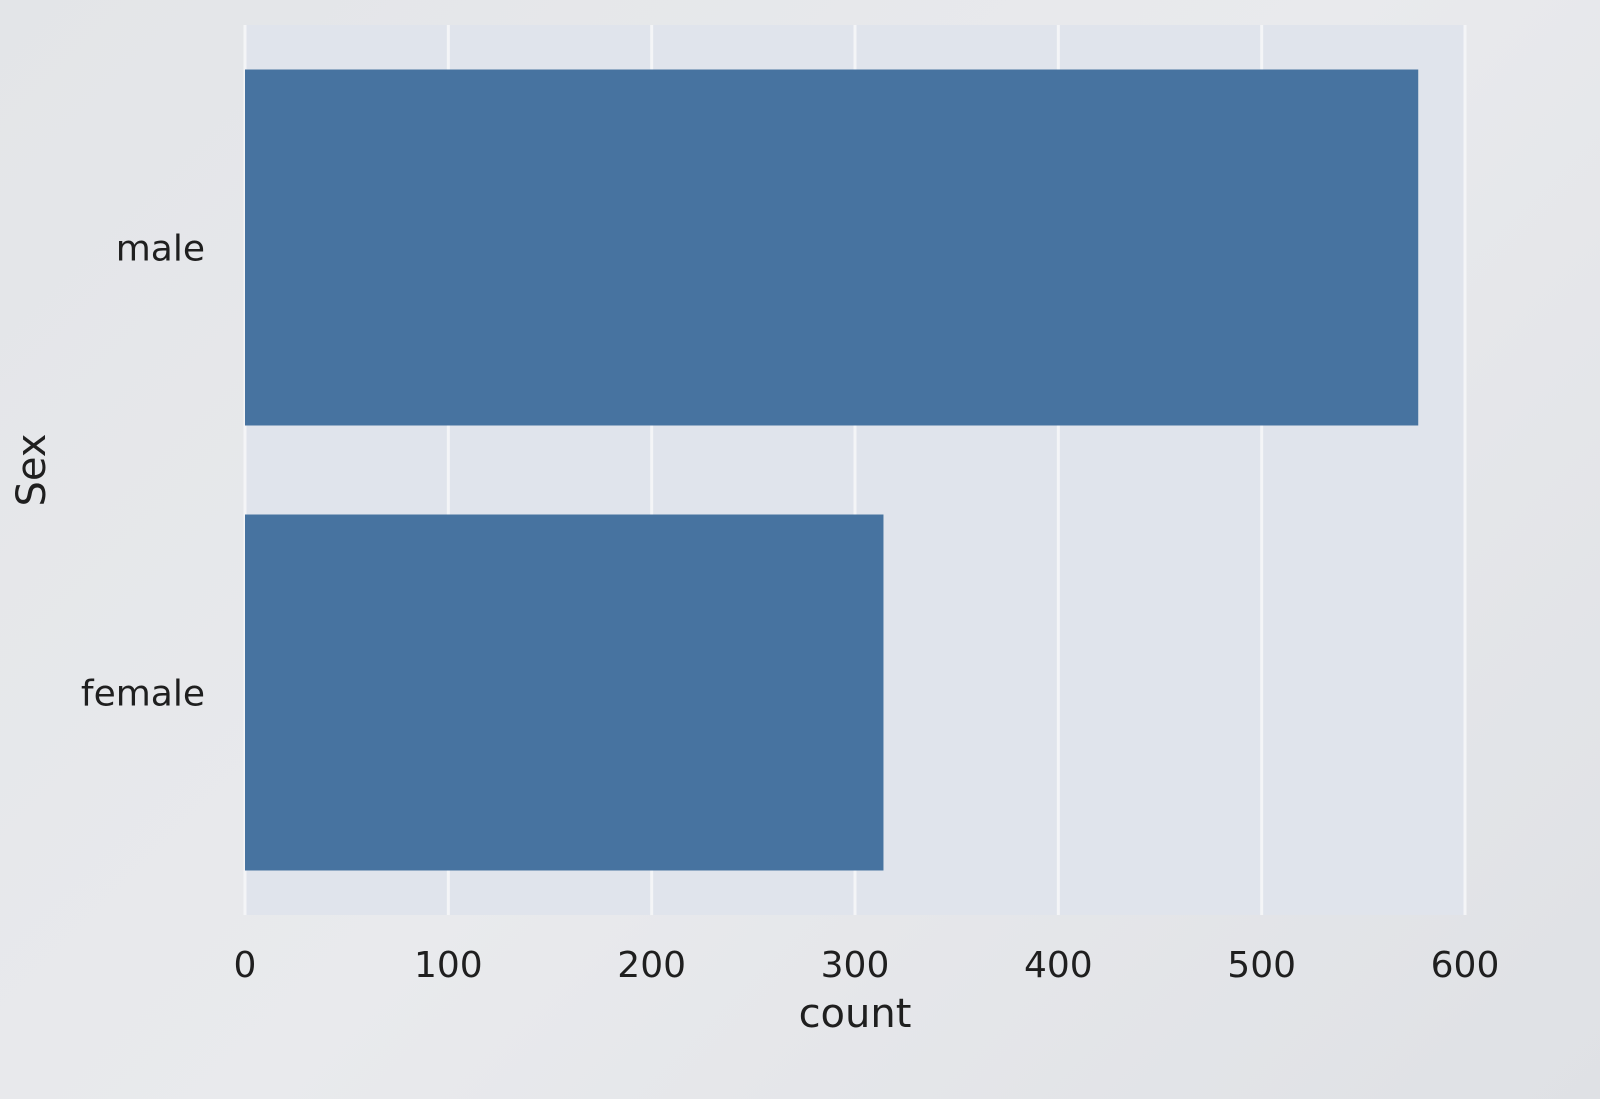 Image resolution: width=1600 pixels, height=1099 pixels. I want to click on x-tick-labels: 0 100 200 300 400 500 600, so click(867, 965).